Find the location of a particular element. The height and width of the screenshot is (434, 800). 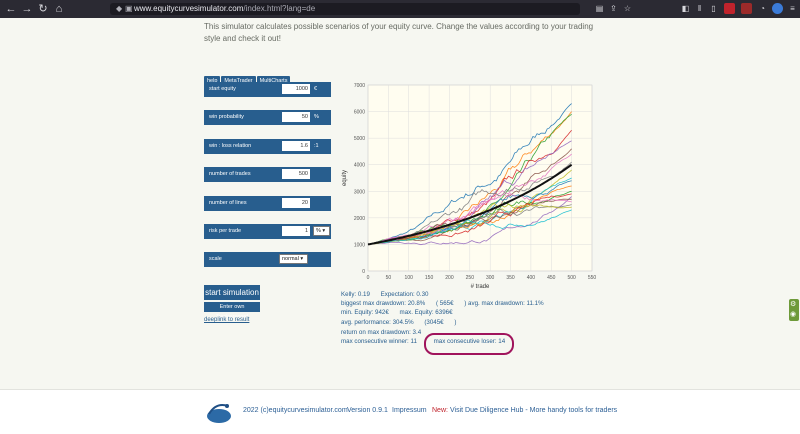

stats-row-1: Kelly: 0.19 Expectation: 0.30 is located at coordinates (384, 294).